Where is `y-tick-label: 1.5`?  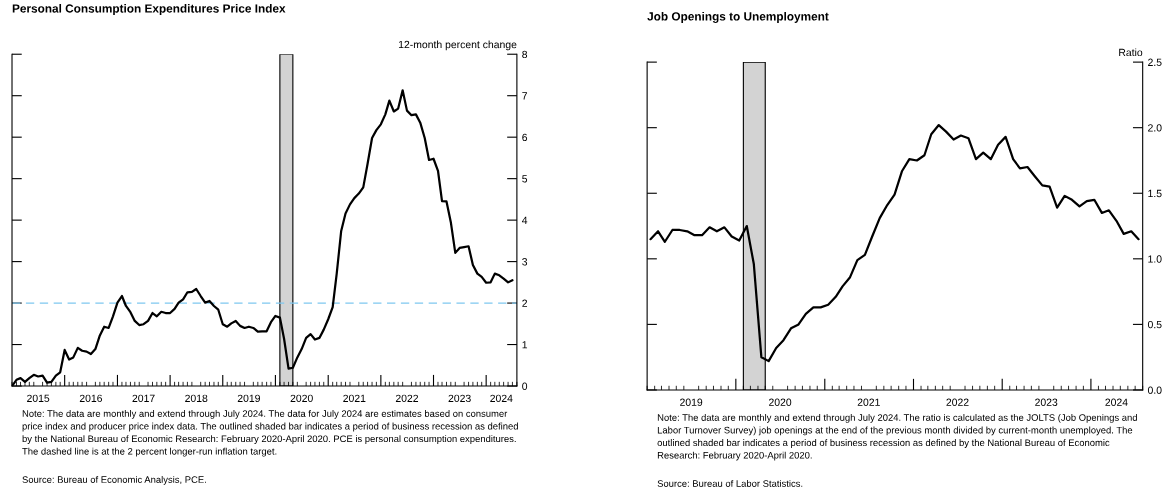 y-tick-label: 1.5 is located at coordinates (1155, 193).